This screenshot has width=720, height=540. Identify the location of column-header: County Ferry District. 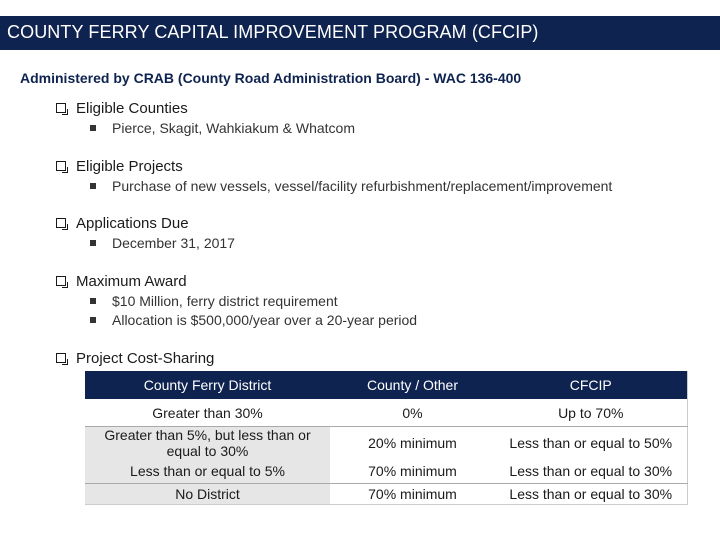
(207, 385).